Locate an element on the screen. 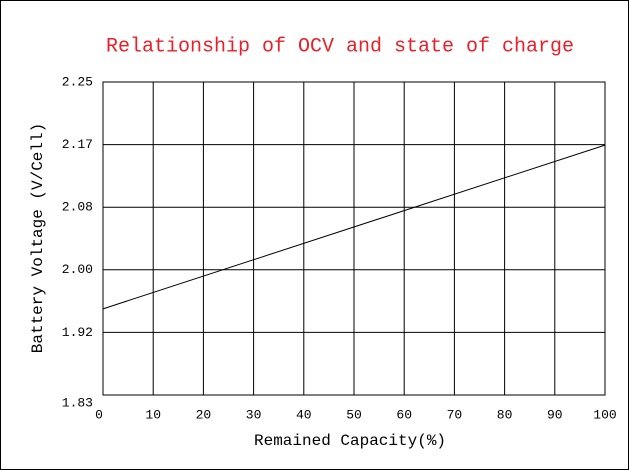 The height and width of the screenshot is (470, 629). x-tick-label: 40 is located at coordinates (304, 414).